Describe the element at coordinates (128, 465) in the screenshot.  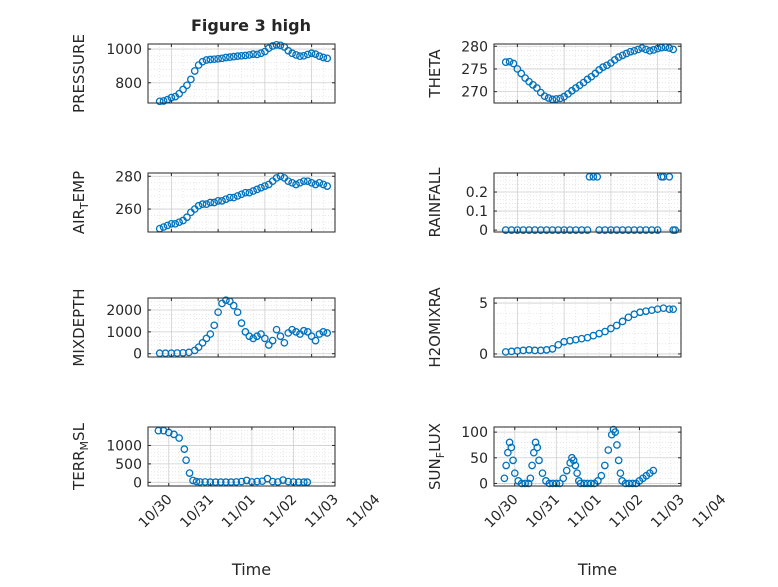
I see `y-tick-label: 500` at that location.